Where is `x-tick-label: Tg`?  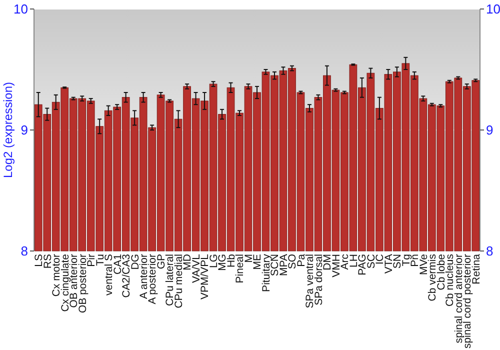
x-tick-label: Tg is located at coordinates (406, 260).